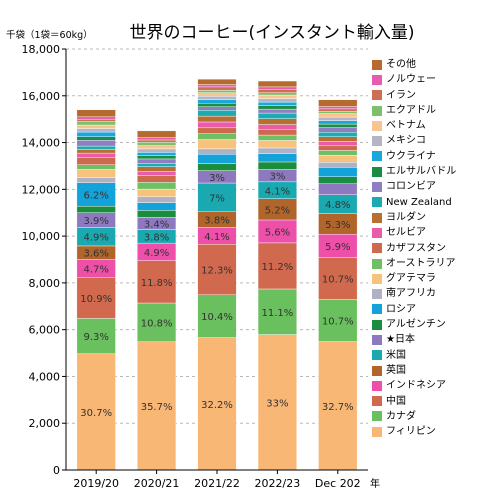 The image size is (480, 500). Describe the element at coordinates (425, 401) in the screenshot. I see `legend-item: 中国` at that location.